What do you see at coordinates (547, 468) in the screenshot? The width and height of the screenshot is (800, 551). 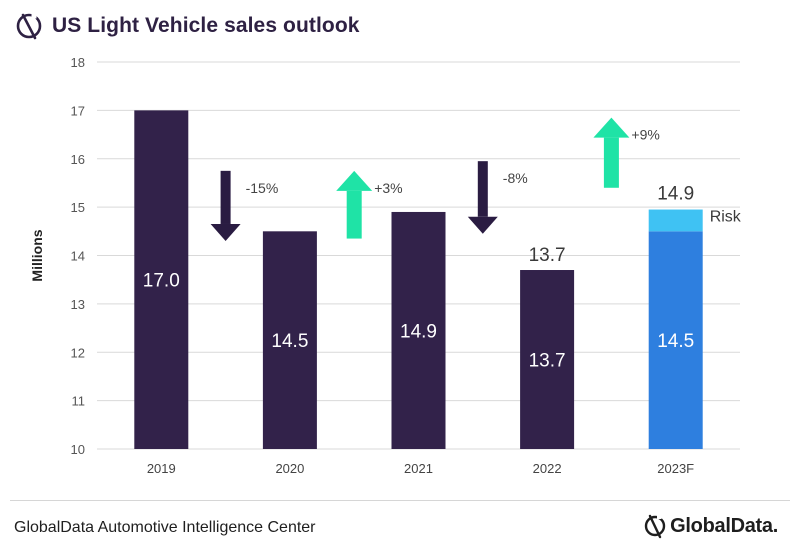 I see `x-tick-label: 2022` at bounding box center [547, 468].